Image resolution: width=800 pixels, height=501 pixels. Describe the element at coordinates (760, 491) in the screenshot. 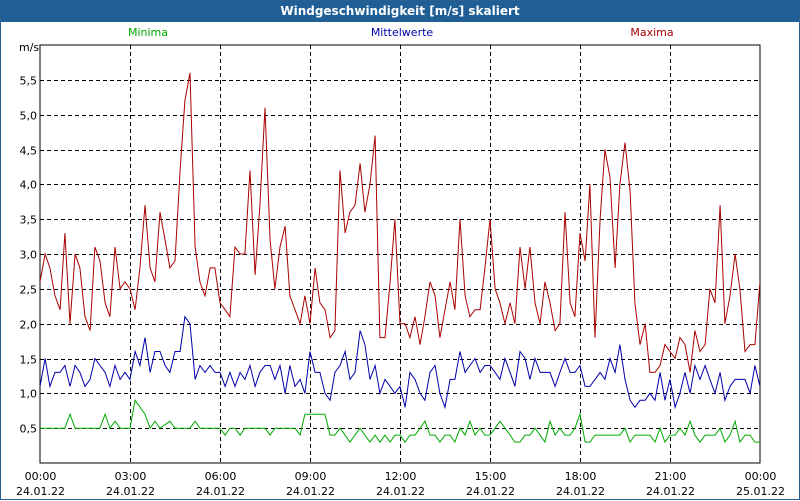

I see `x-tick-date: 25.01.22` at that location.